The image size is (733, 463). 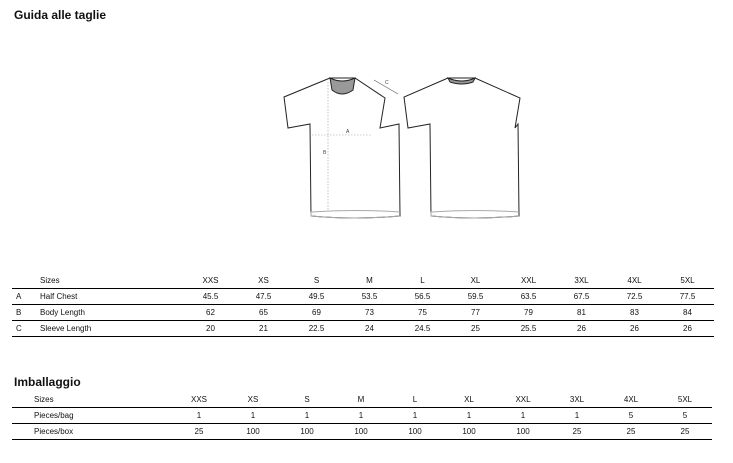 I want to click on row-letter: A, so click(x=26, y=296).